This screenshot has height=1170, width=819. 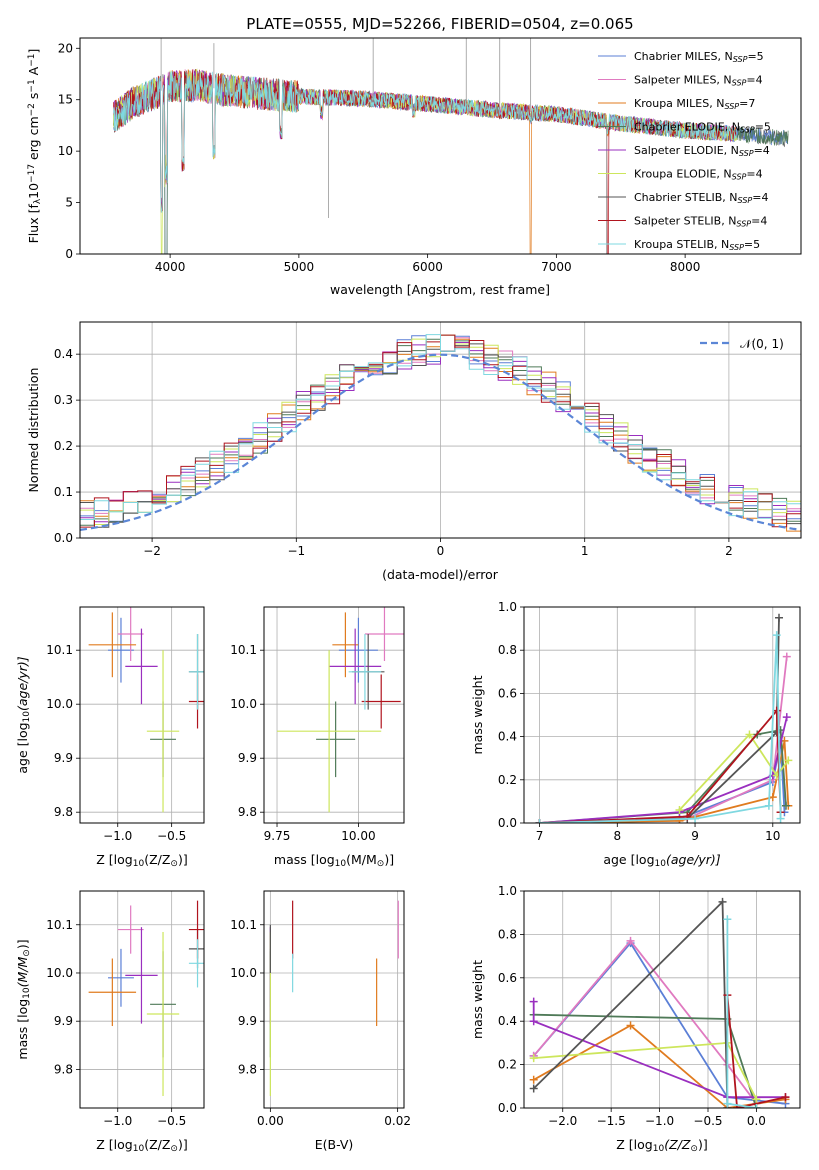 What do you see at coordinates (34, 146) in the screenshot?
I see `spectrum-ylabel: Flux [fλ10−17 erg cm−2 s−1 A−1]` at bounding box center [34, 146].